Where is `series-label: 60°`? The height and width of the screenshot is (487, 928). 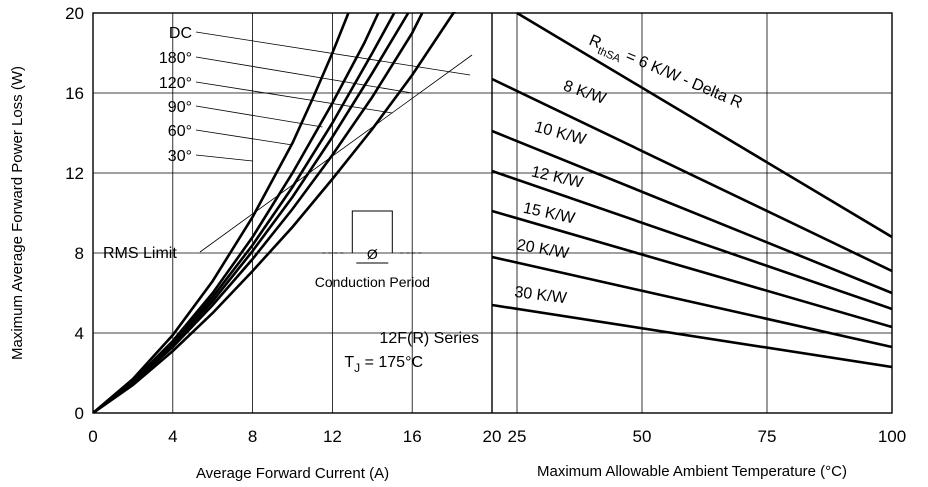 series-label: 60° is located at coordinates (180, 131).